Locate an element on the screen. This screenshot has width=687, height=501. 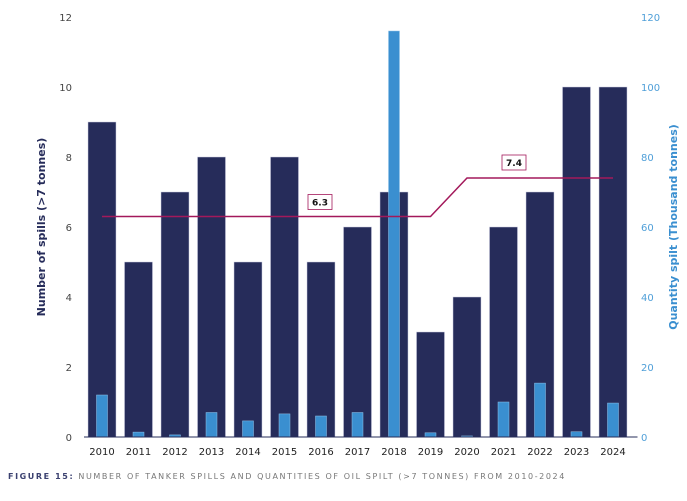
x-tick: 2013 is located at coordinates (211, 452).